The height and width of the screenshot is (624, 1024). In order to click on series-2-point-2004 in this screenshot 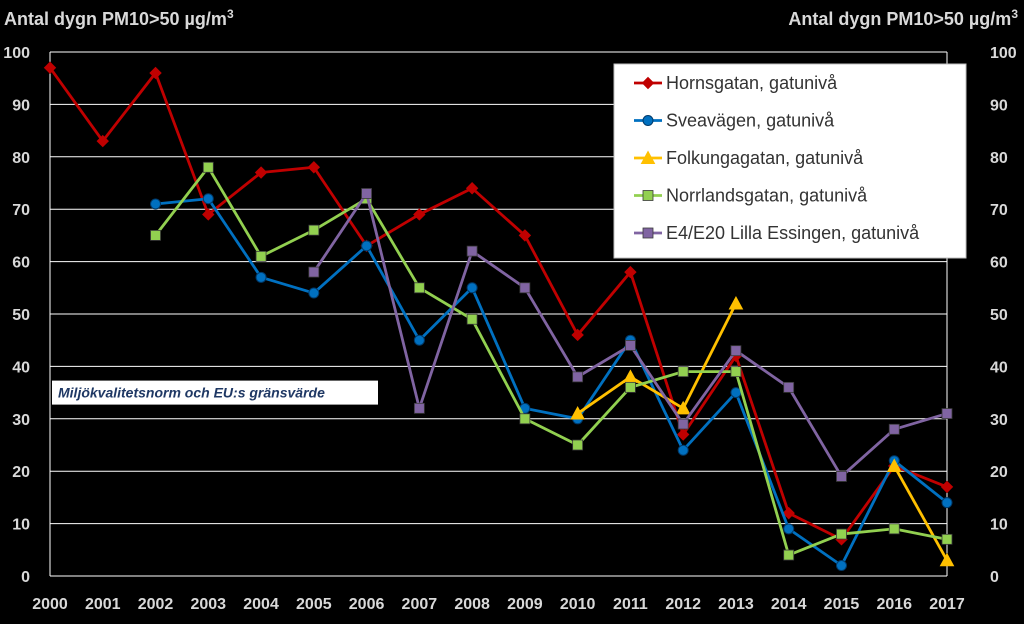, I will do `click(261, 277)`.